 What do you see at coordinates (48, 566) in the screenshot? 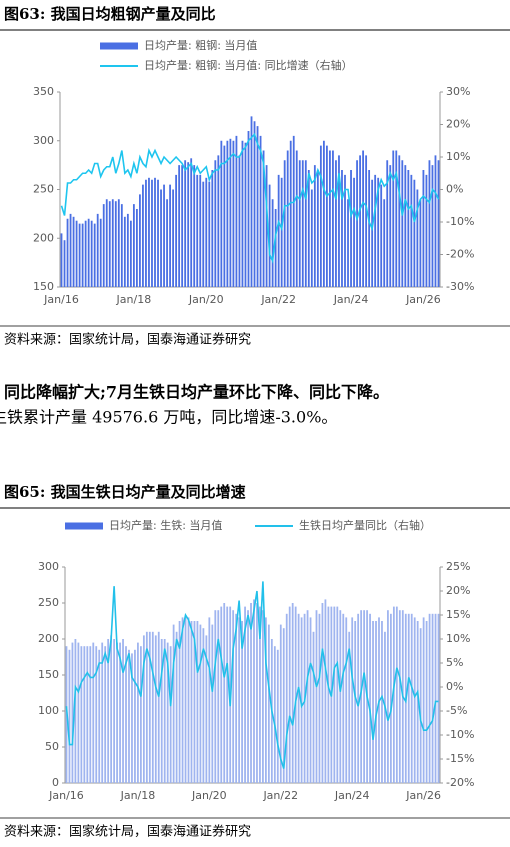
I see `y-tick-label: 300` at bounding box center [48, 566].